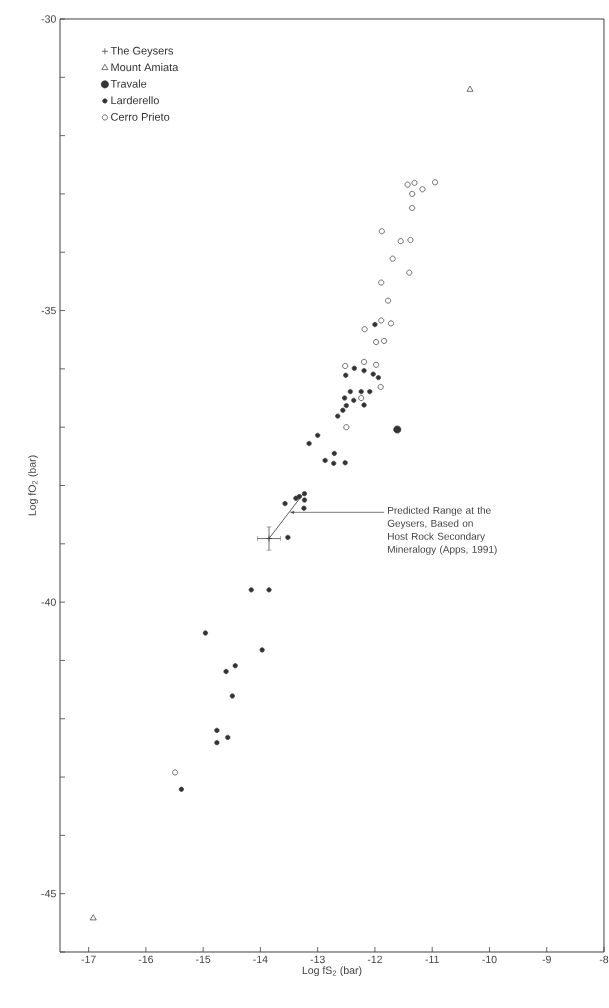  What do you see at coordinates (442, 530) in the screenshot?
I see `annotation: Predicted Range at the Geysers, Based on Host Rock Secondary Mineralogy (Apps, 1991)` at bounding box center [442, 530].